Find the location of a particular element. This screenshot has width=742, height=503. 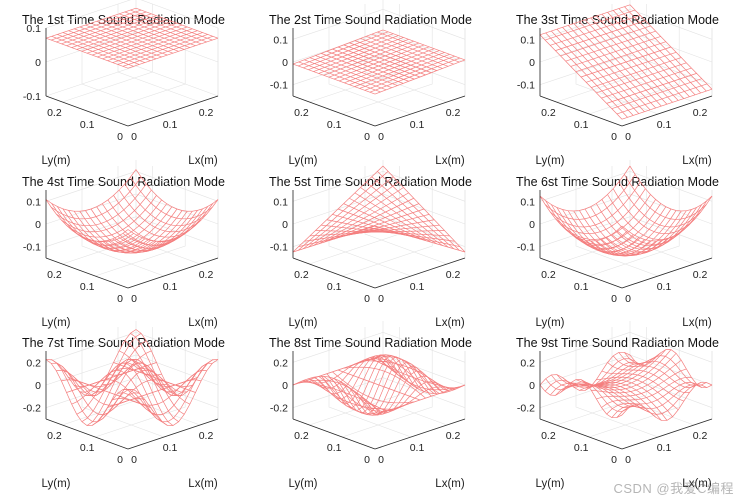

y-tick-label: 0 is located at coordinates (614, 299).